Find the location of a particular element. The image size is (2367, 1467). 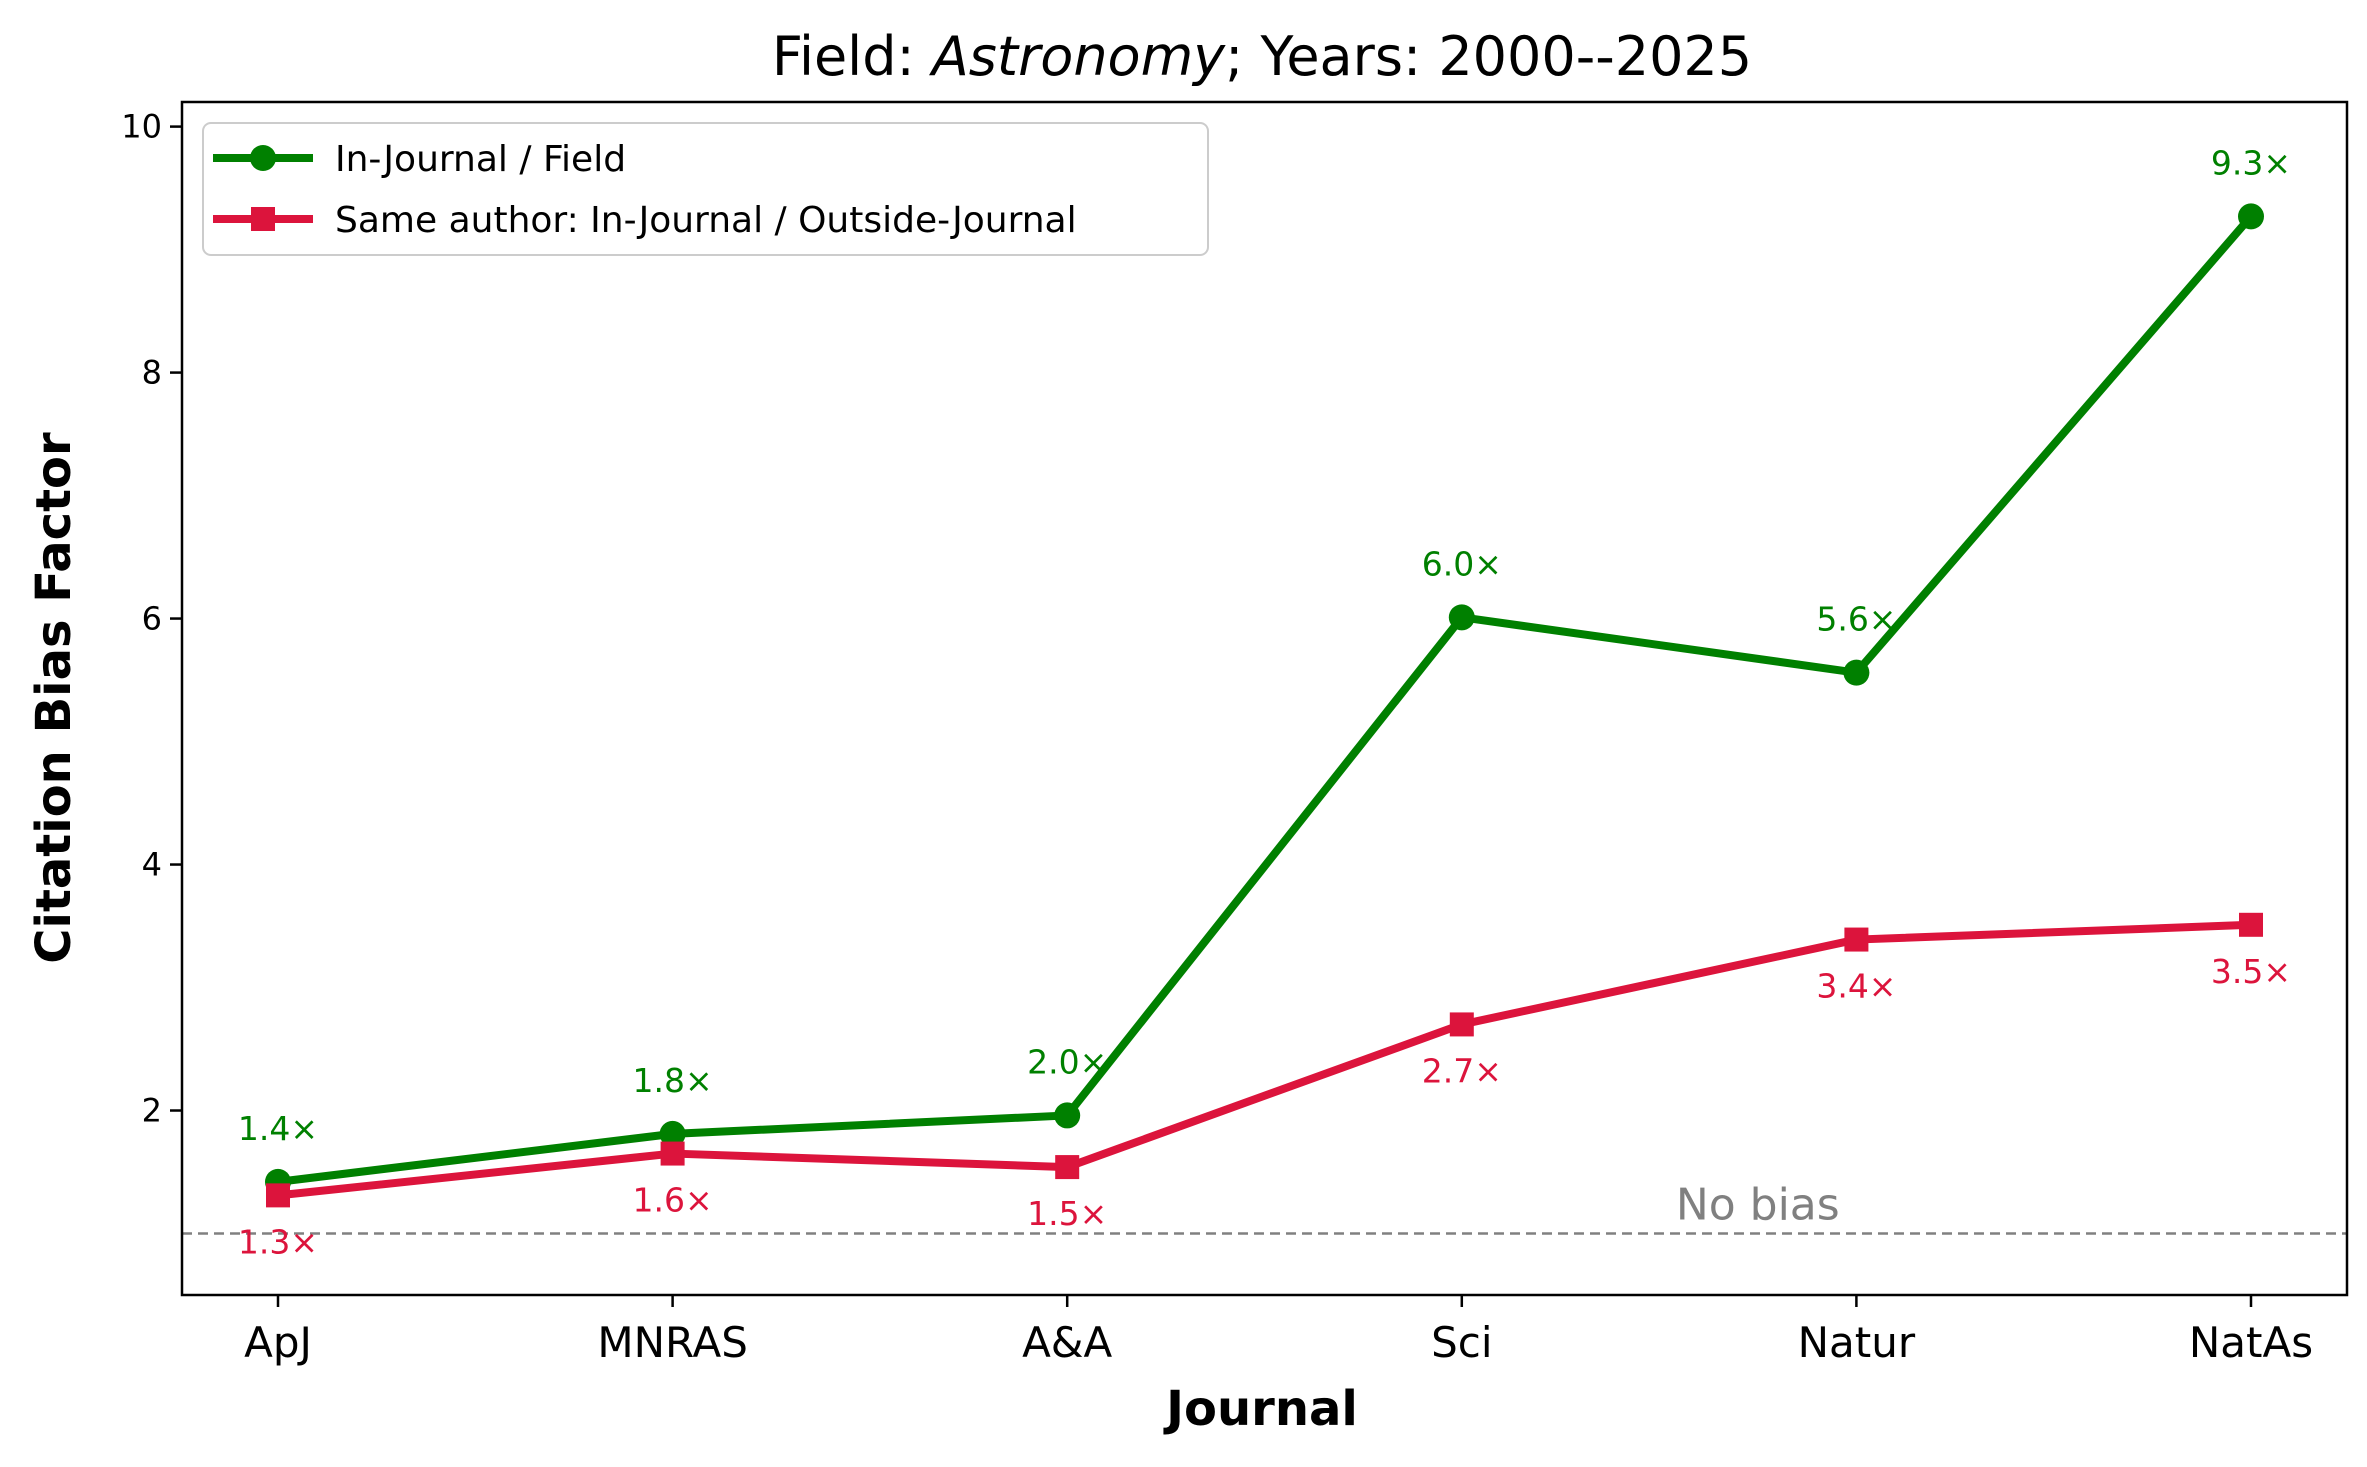

data-label: 5.6× is located at coordinates (1856, 619).